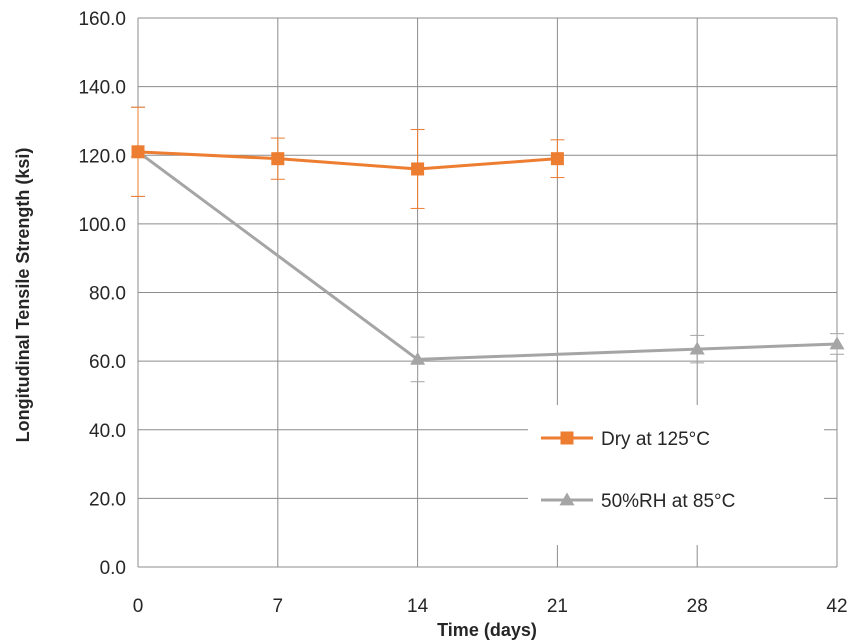 This screenshot has height=642, width=854. What do you see at coordinates (107, 499) in the screenshot?
I see `y-tick-label: 20.0` at bounding box center [107, 499].